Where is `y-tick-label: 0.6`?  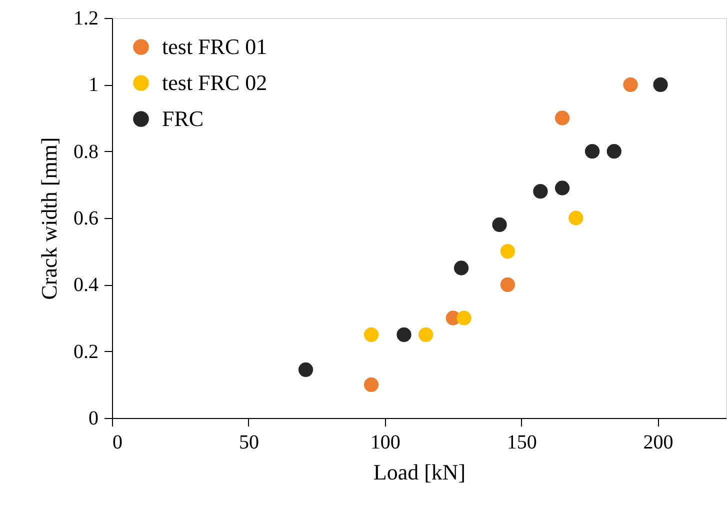 y-tick-label: 0.6 is located at coordinates (86, 219).